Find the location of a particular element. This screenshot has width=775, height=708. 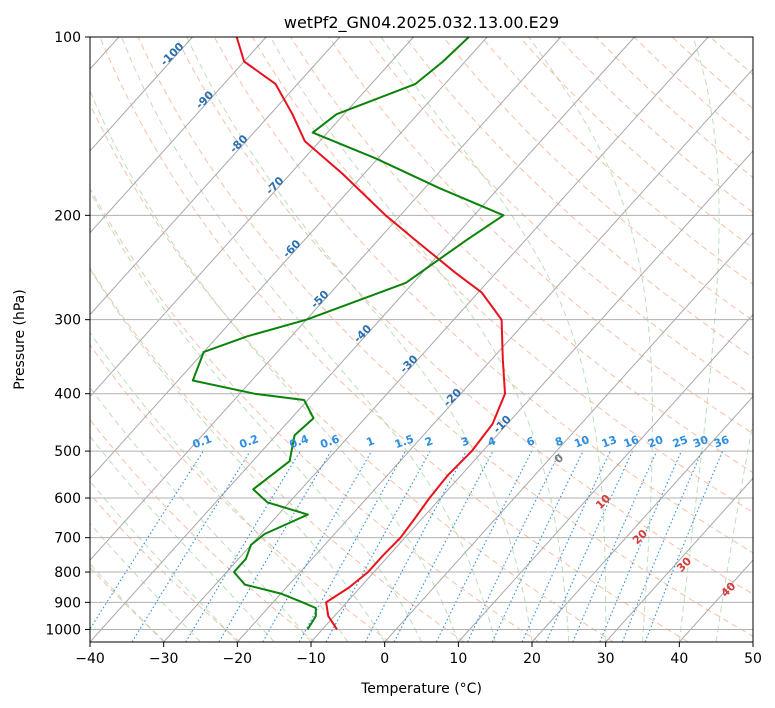

mixing-ratio-label: 1.5 is located at coordinates (404, 441).